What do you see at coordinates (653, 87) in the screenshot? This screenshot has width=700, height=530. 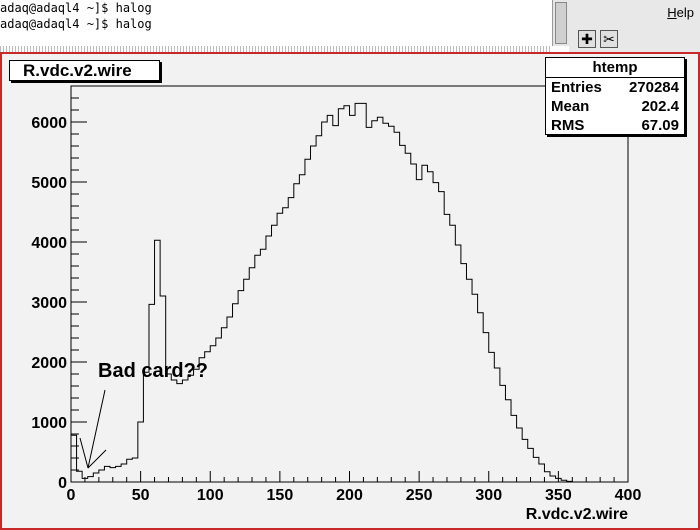 I see `stats-value: 270284` at bounding box center [653, 87].